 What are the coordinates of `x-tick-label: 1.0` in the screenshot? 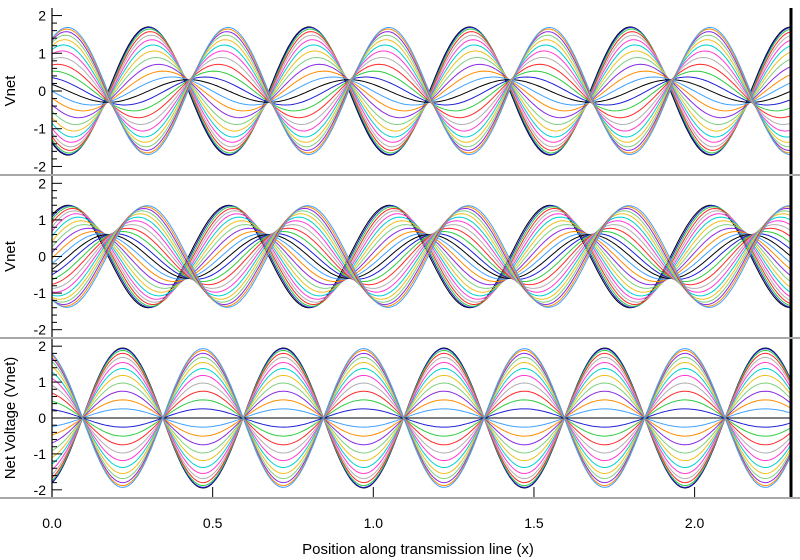 It's located at (374, 523).